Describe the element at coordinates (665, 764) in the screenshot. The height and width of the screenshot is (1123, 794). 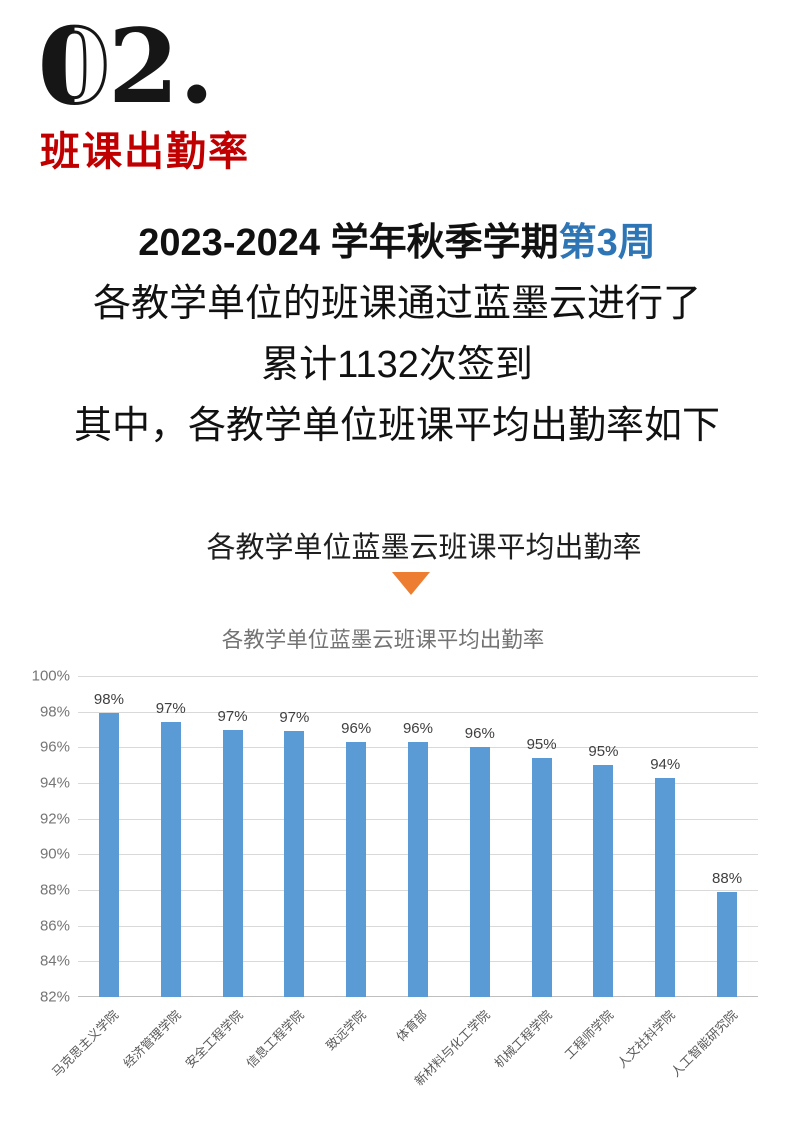
I see `bar-value-label: 94%` at that location.